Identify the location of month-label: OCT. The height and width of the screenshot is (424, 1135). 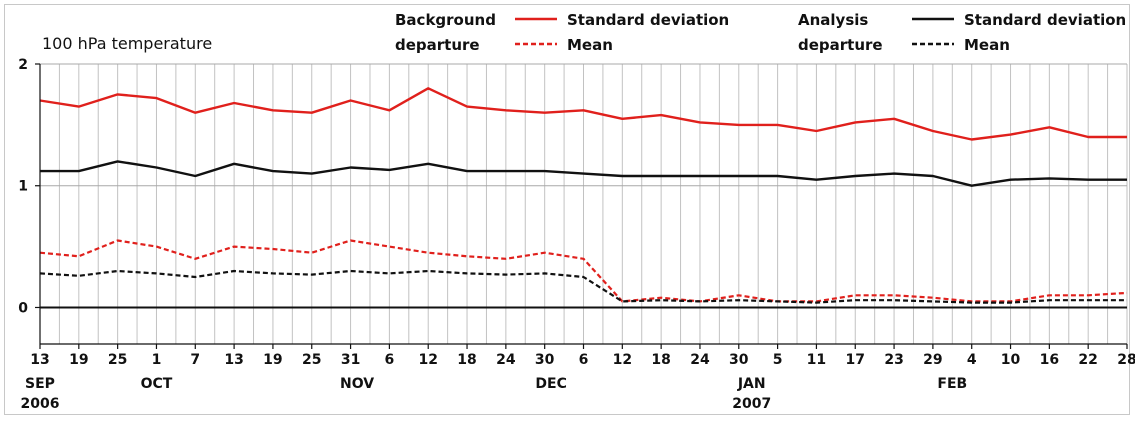
(157, 384).